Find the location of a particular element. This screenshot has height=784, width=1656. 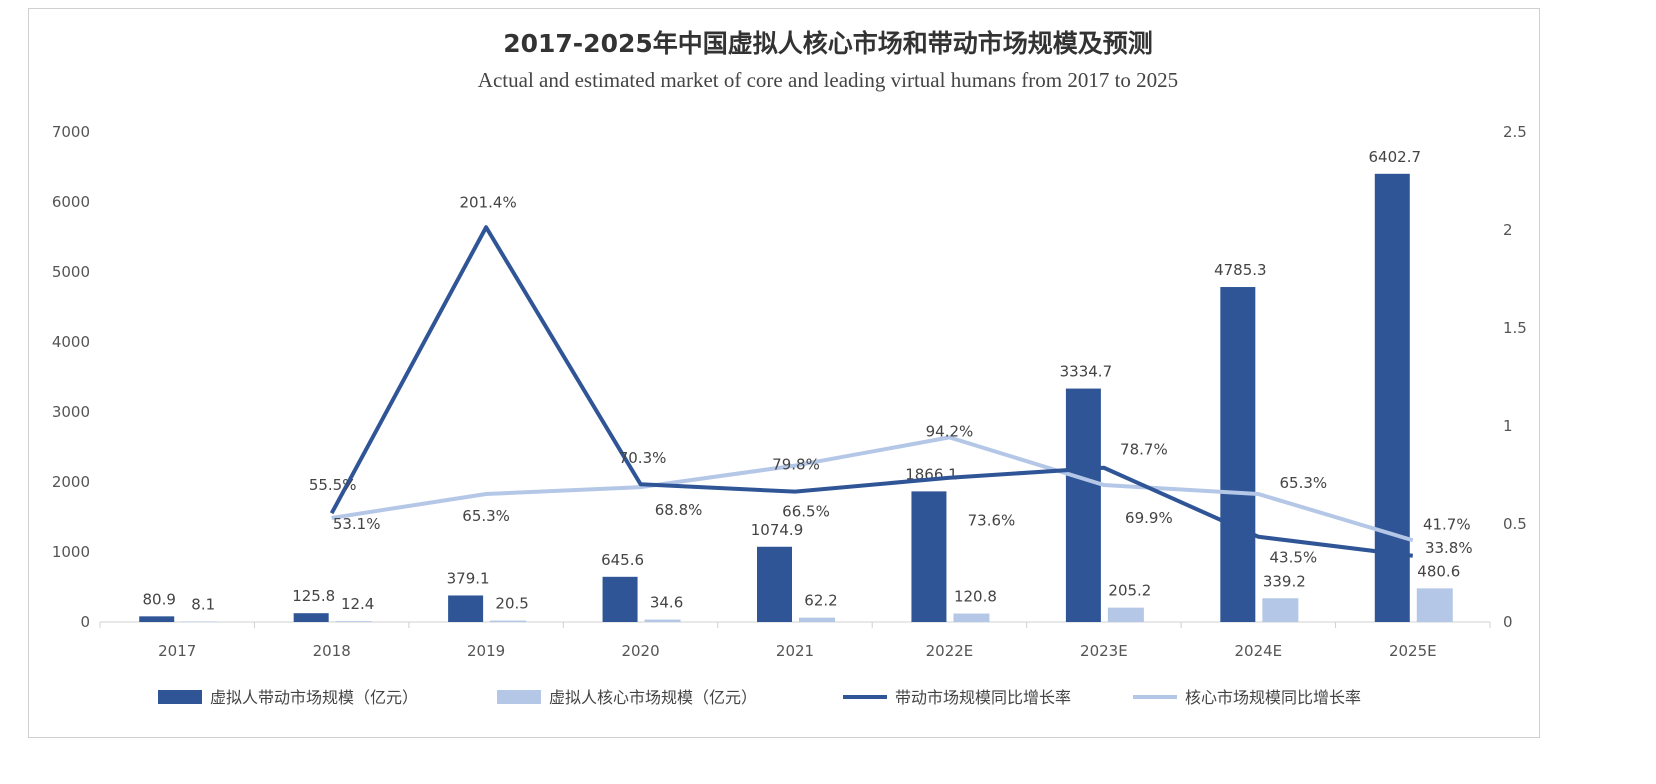

y-left-tick-label: 4000 is located at coordinates (71, 342).